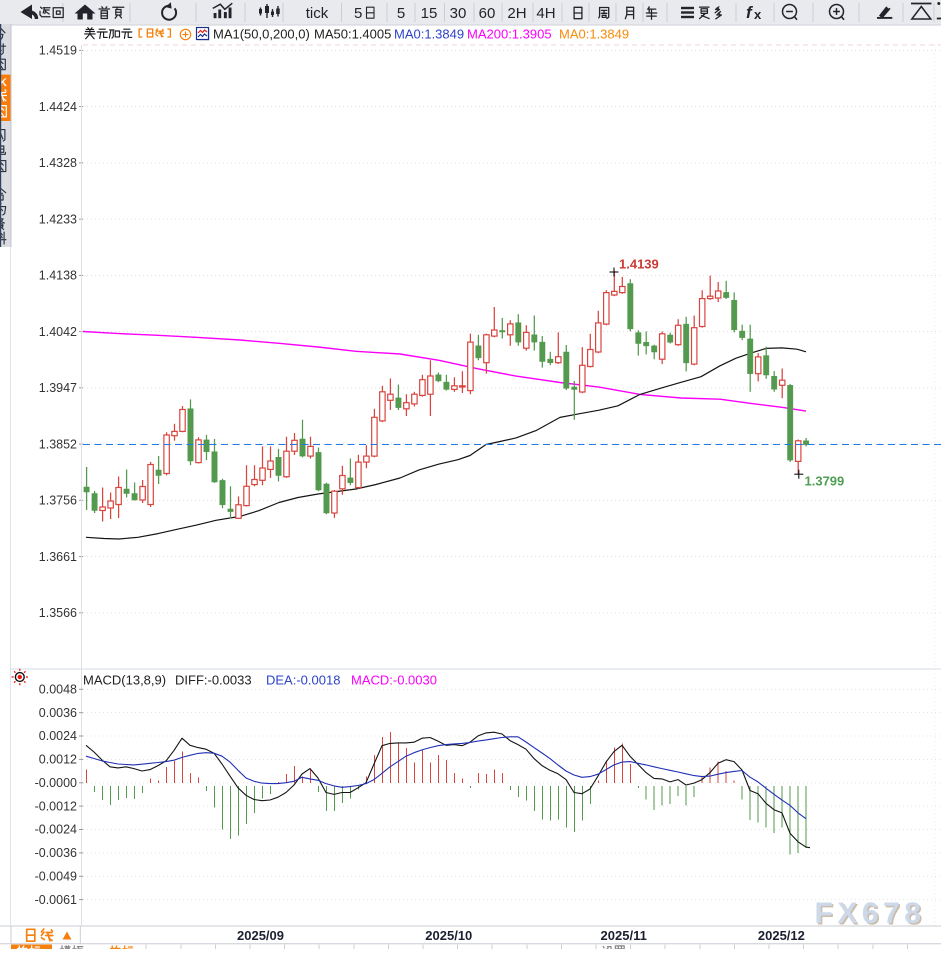  Describe the element at coordinates (639, 264) in the screenshot. I see `svg-text: 1.4139` at that location.